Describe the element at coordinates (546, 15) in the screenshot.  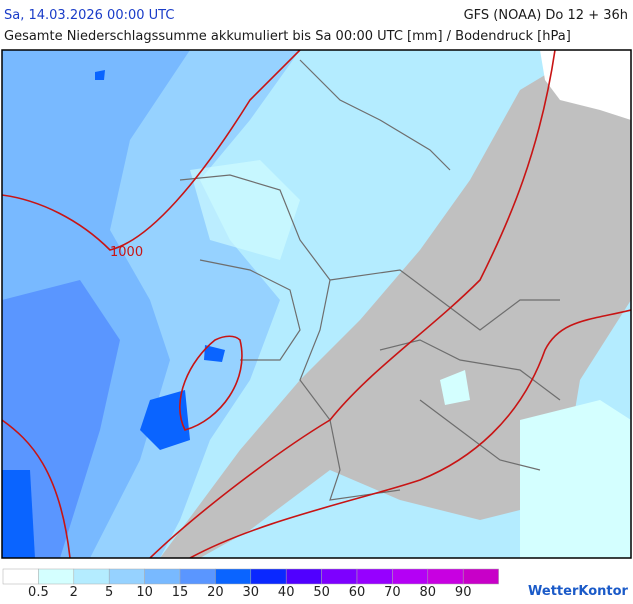
I see `model: GFS (NOAA) Do 12 + 36h` at that location.